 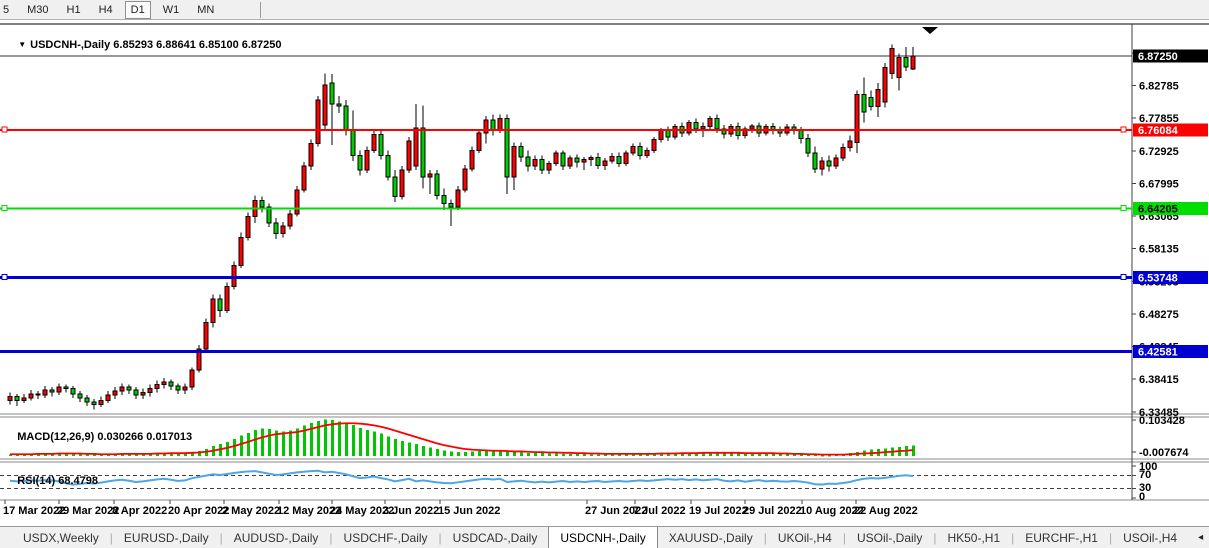 What do you see at coordinates (1159, 184) in the screenshot?
I see `svg-text: 6.67995` at bounding box center [1159, 184].